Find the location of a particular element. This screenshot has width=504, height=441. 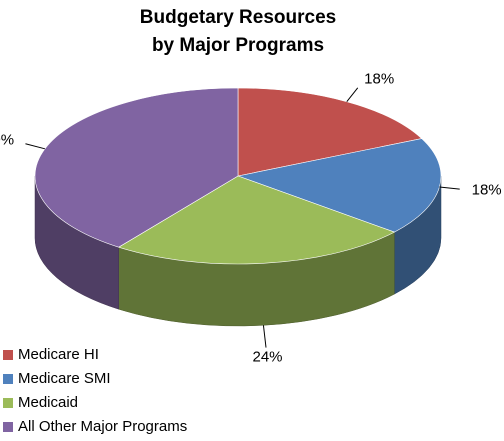

data-label: 24% is located at coordinates (267, 356).